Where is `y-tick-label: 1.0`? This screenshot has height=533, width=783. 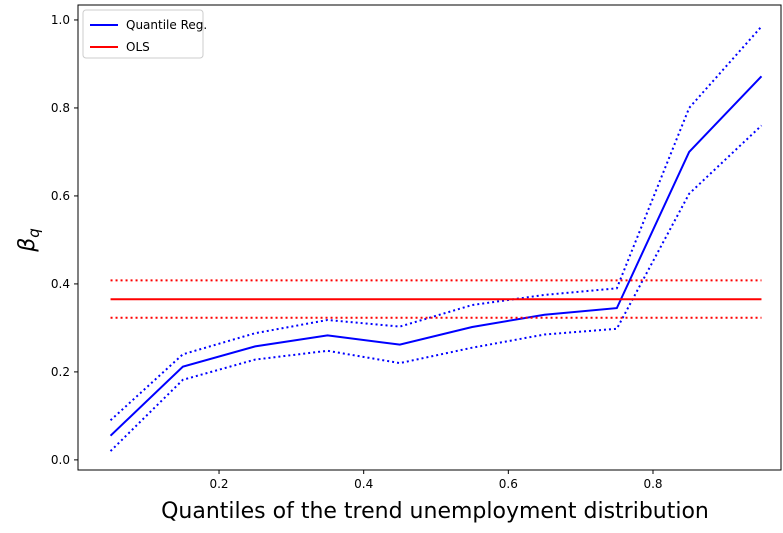 y-tick-label: 1.0 is located at coordinates (60, 20).